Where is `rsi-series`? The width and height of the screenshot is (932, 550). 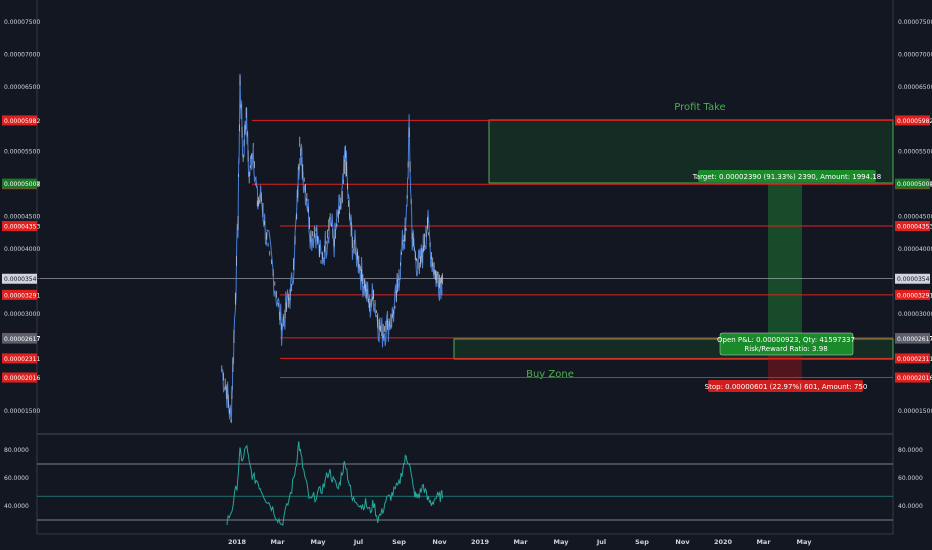 rsi-series is located at coordinates (334, 484).